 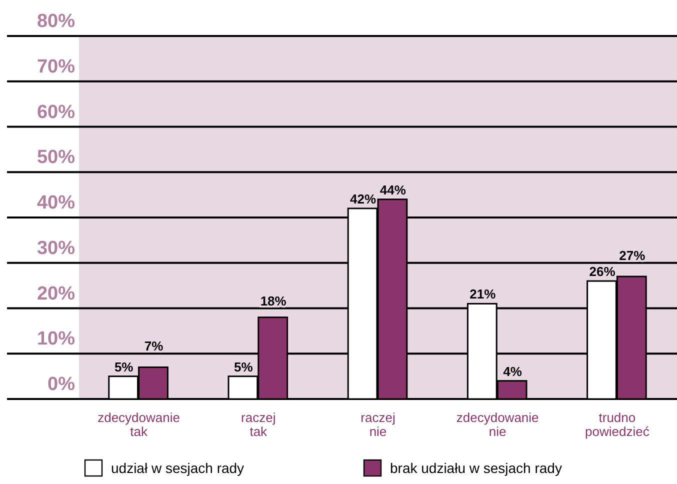 I want to click on data-label: 18%, so click(x=273, y=300).